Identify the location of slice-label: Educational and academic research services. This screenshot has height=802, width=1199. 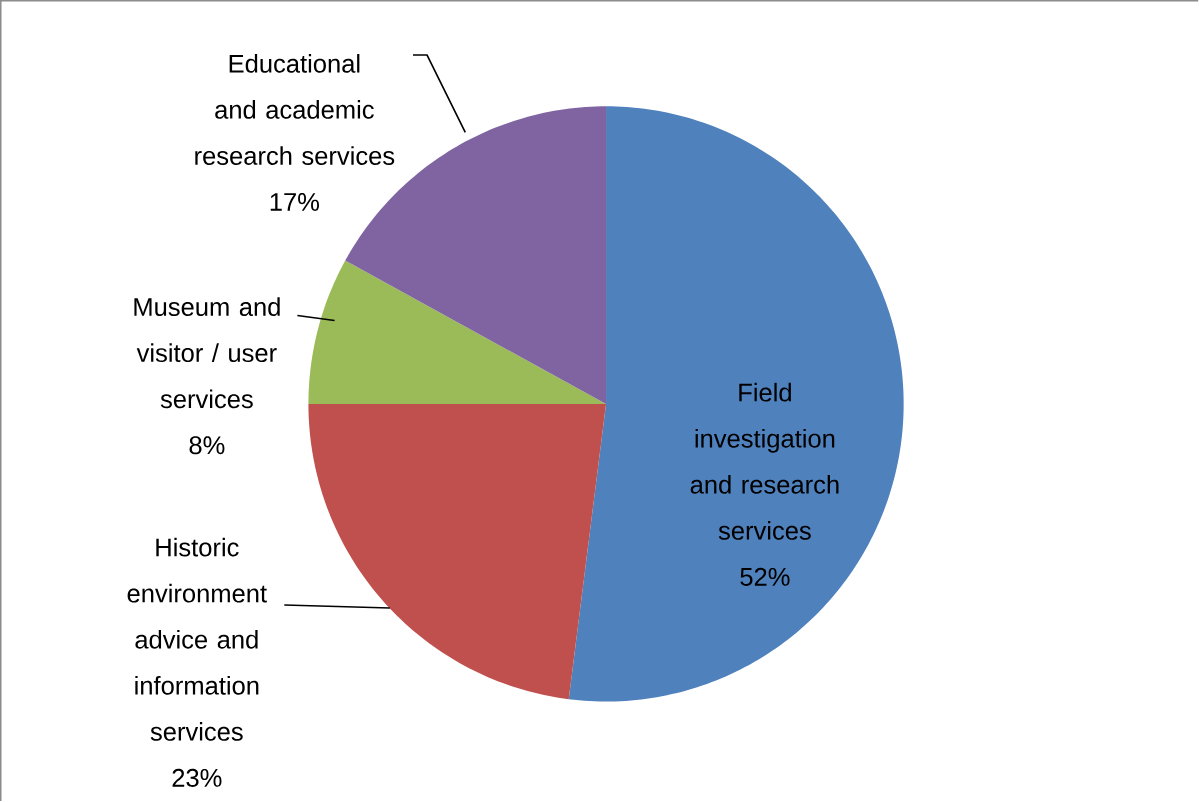
(295, 109).